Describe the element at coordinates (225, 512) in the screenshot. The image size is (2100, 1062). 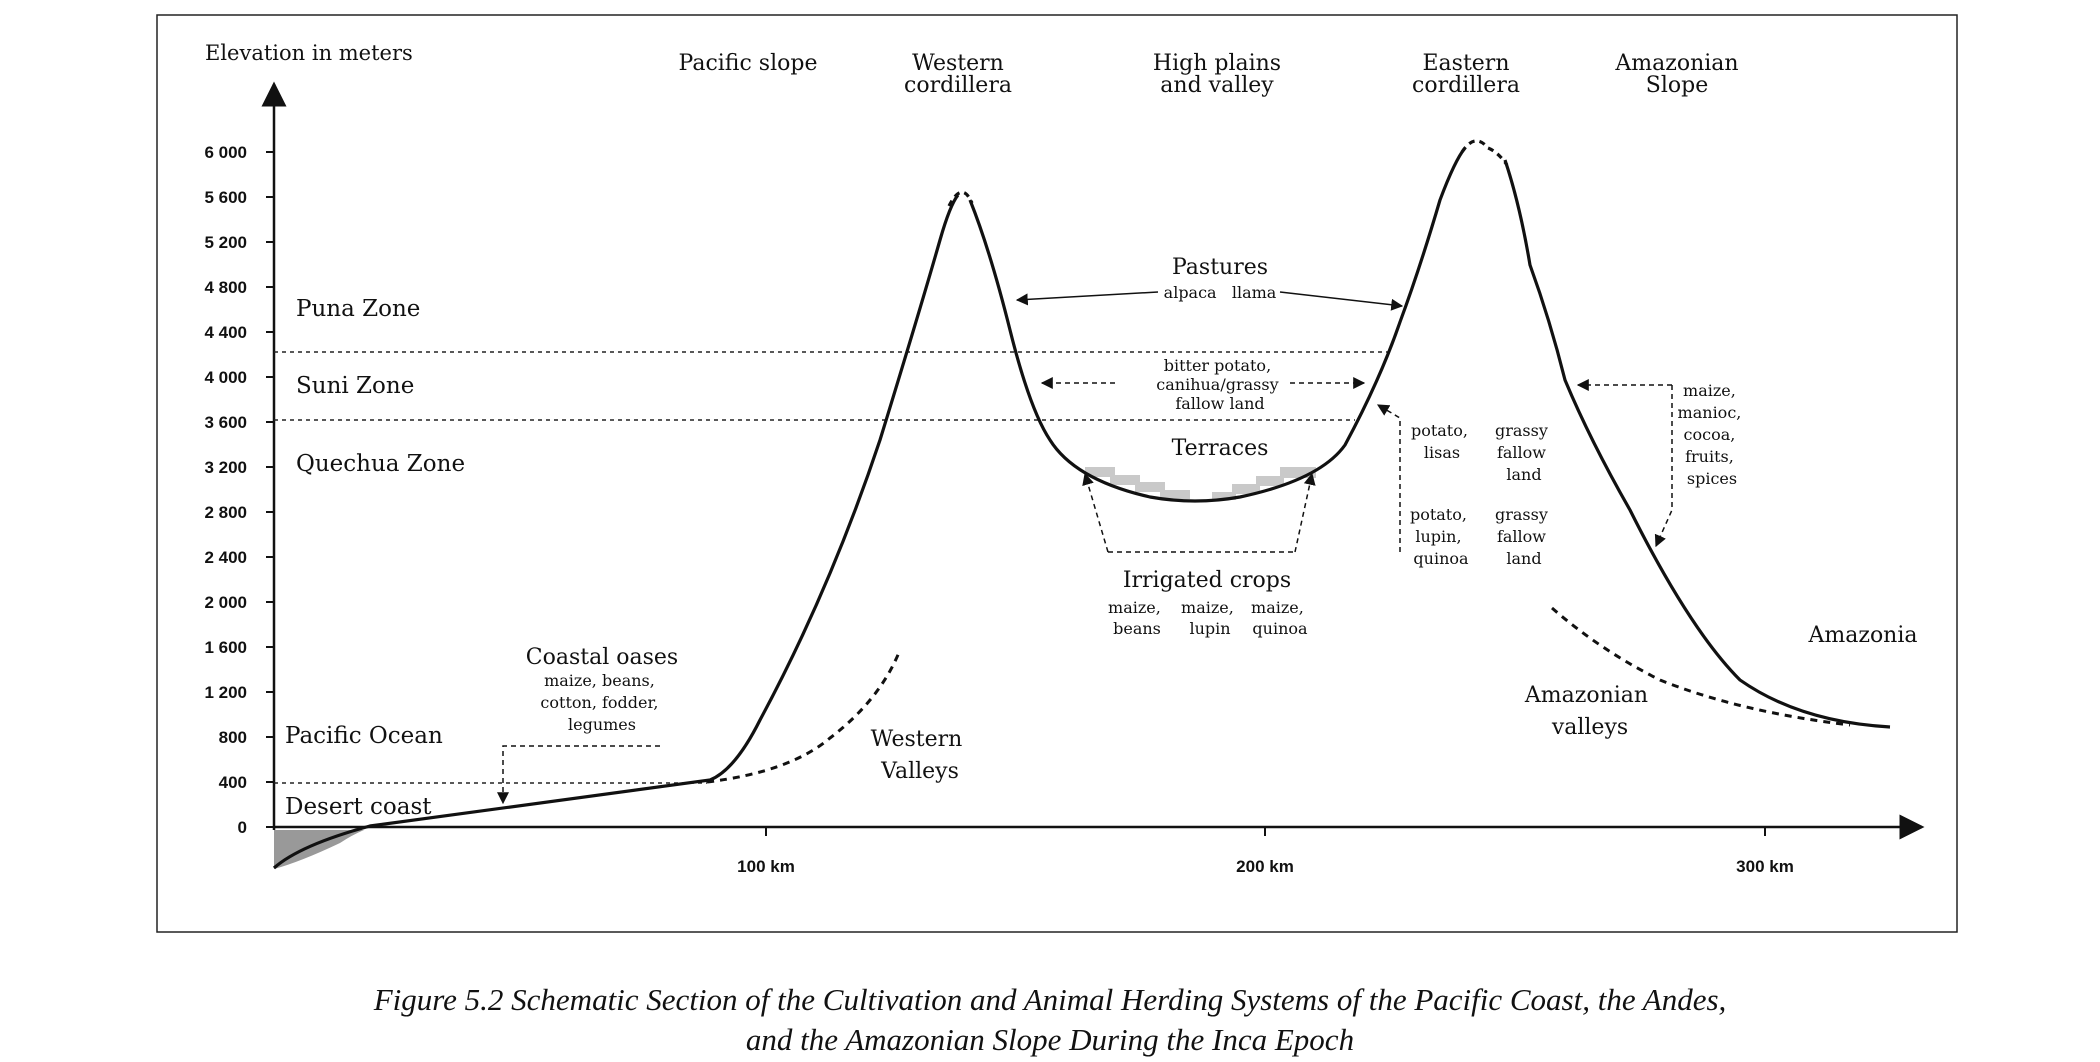
I see `y-tick-label: 2 800` at that location.